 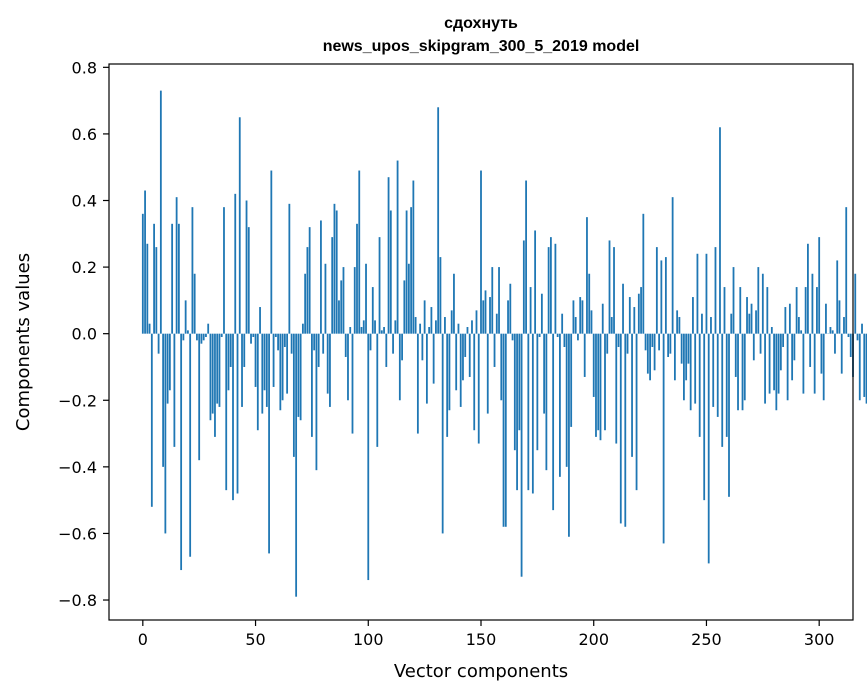 What do you see at coordinates (77, 533) in the screenshot?
I see `y-tick-label: −0.6` at bounding box center [77, 533].